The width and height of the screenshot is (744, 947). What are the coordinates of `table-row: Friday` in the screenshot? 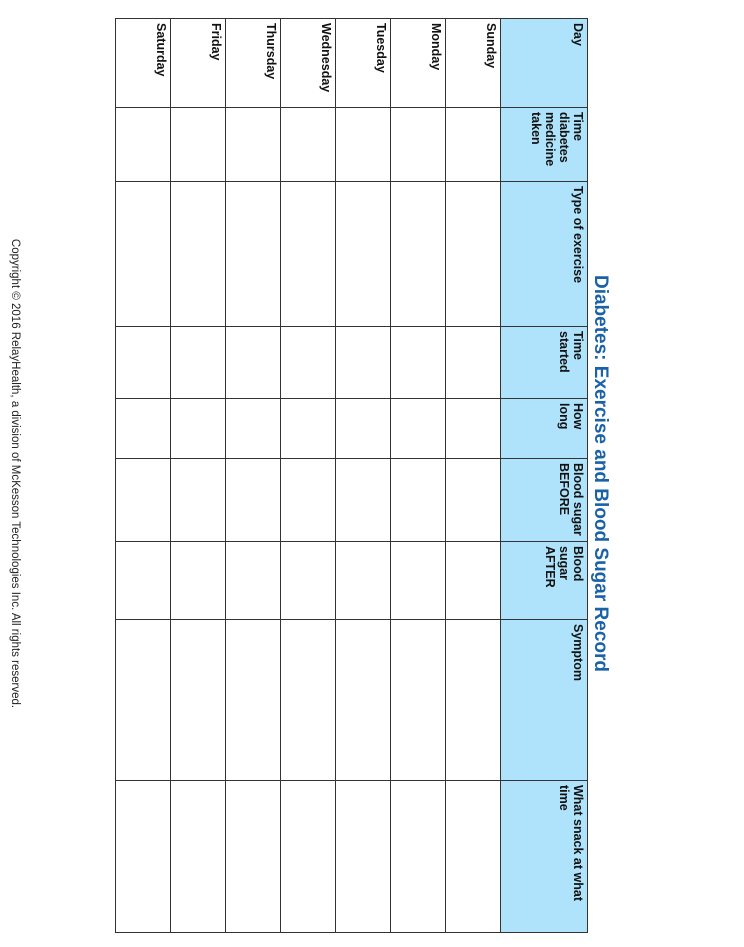 It's located at (198, 475).